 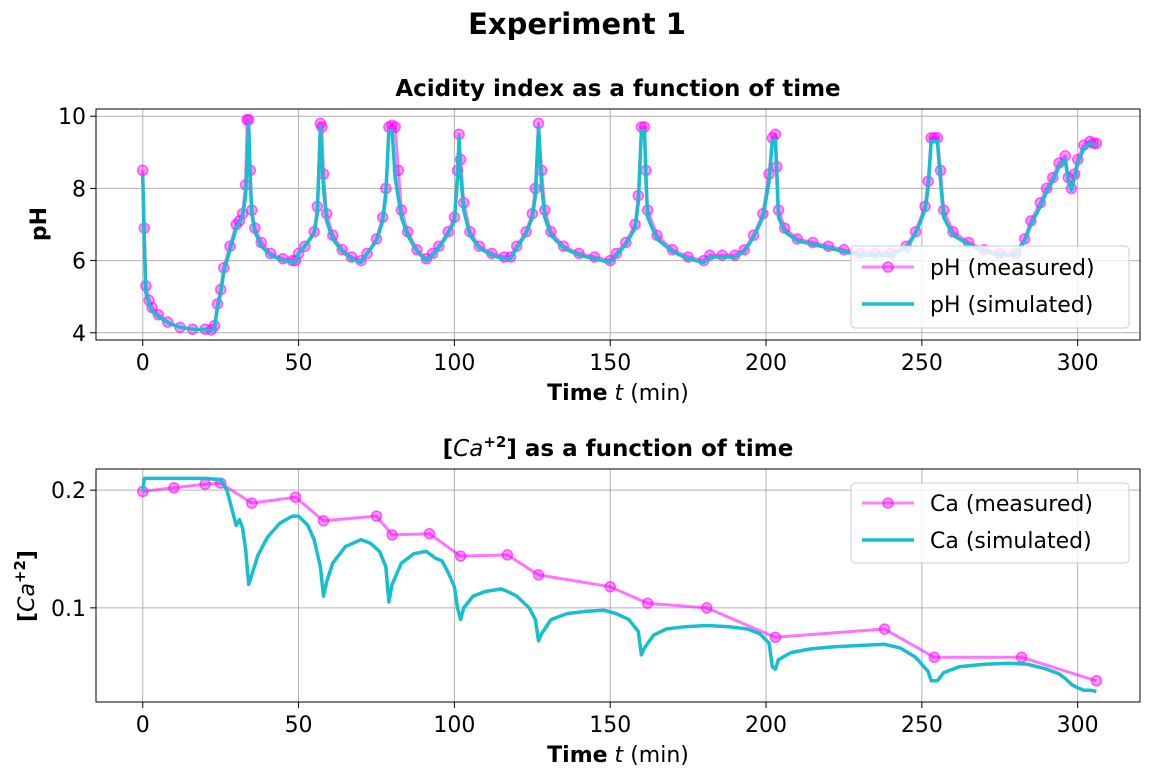 What do you see at coordinates (143, 725) in the screenshot?
I see `ca-x-tick-label: 0` at bounding box center [143, 725].